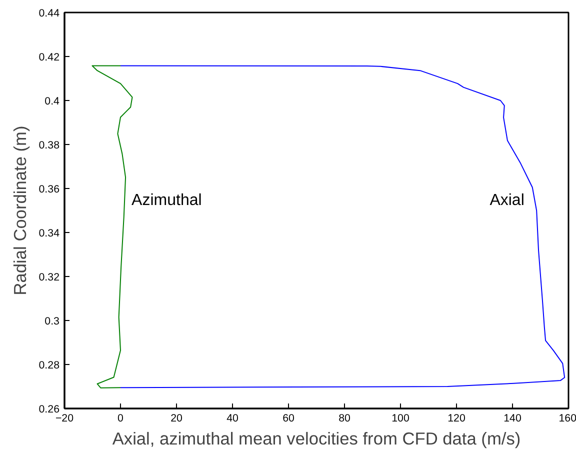 This screenshot has height=455, width=576. What do you see at coordinates (49, 410) in the screenshot?
I see `y-tick-label: 0.26` at bounding box center [49, 410].